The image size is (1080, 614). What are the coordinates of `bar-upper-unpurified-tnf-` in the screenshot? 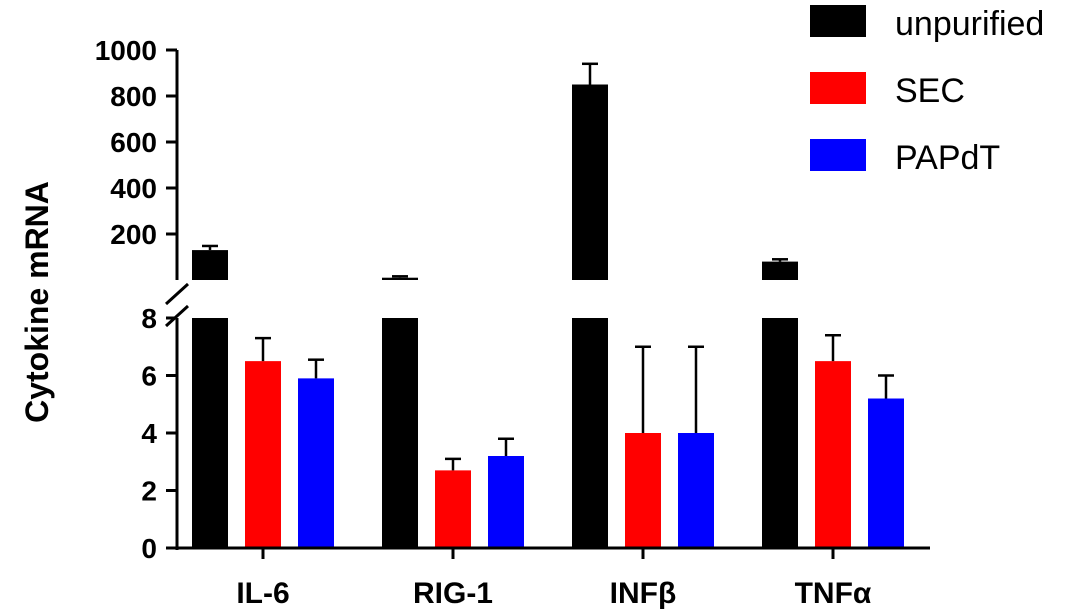 It's located at (780, 270).